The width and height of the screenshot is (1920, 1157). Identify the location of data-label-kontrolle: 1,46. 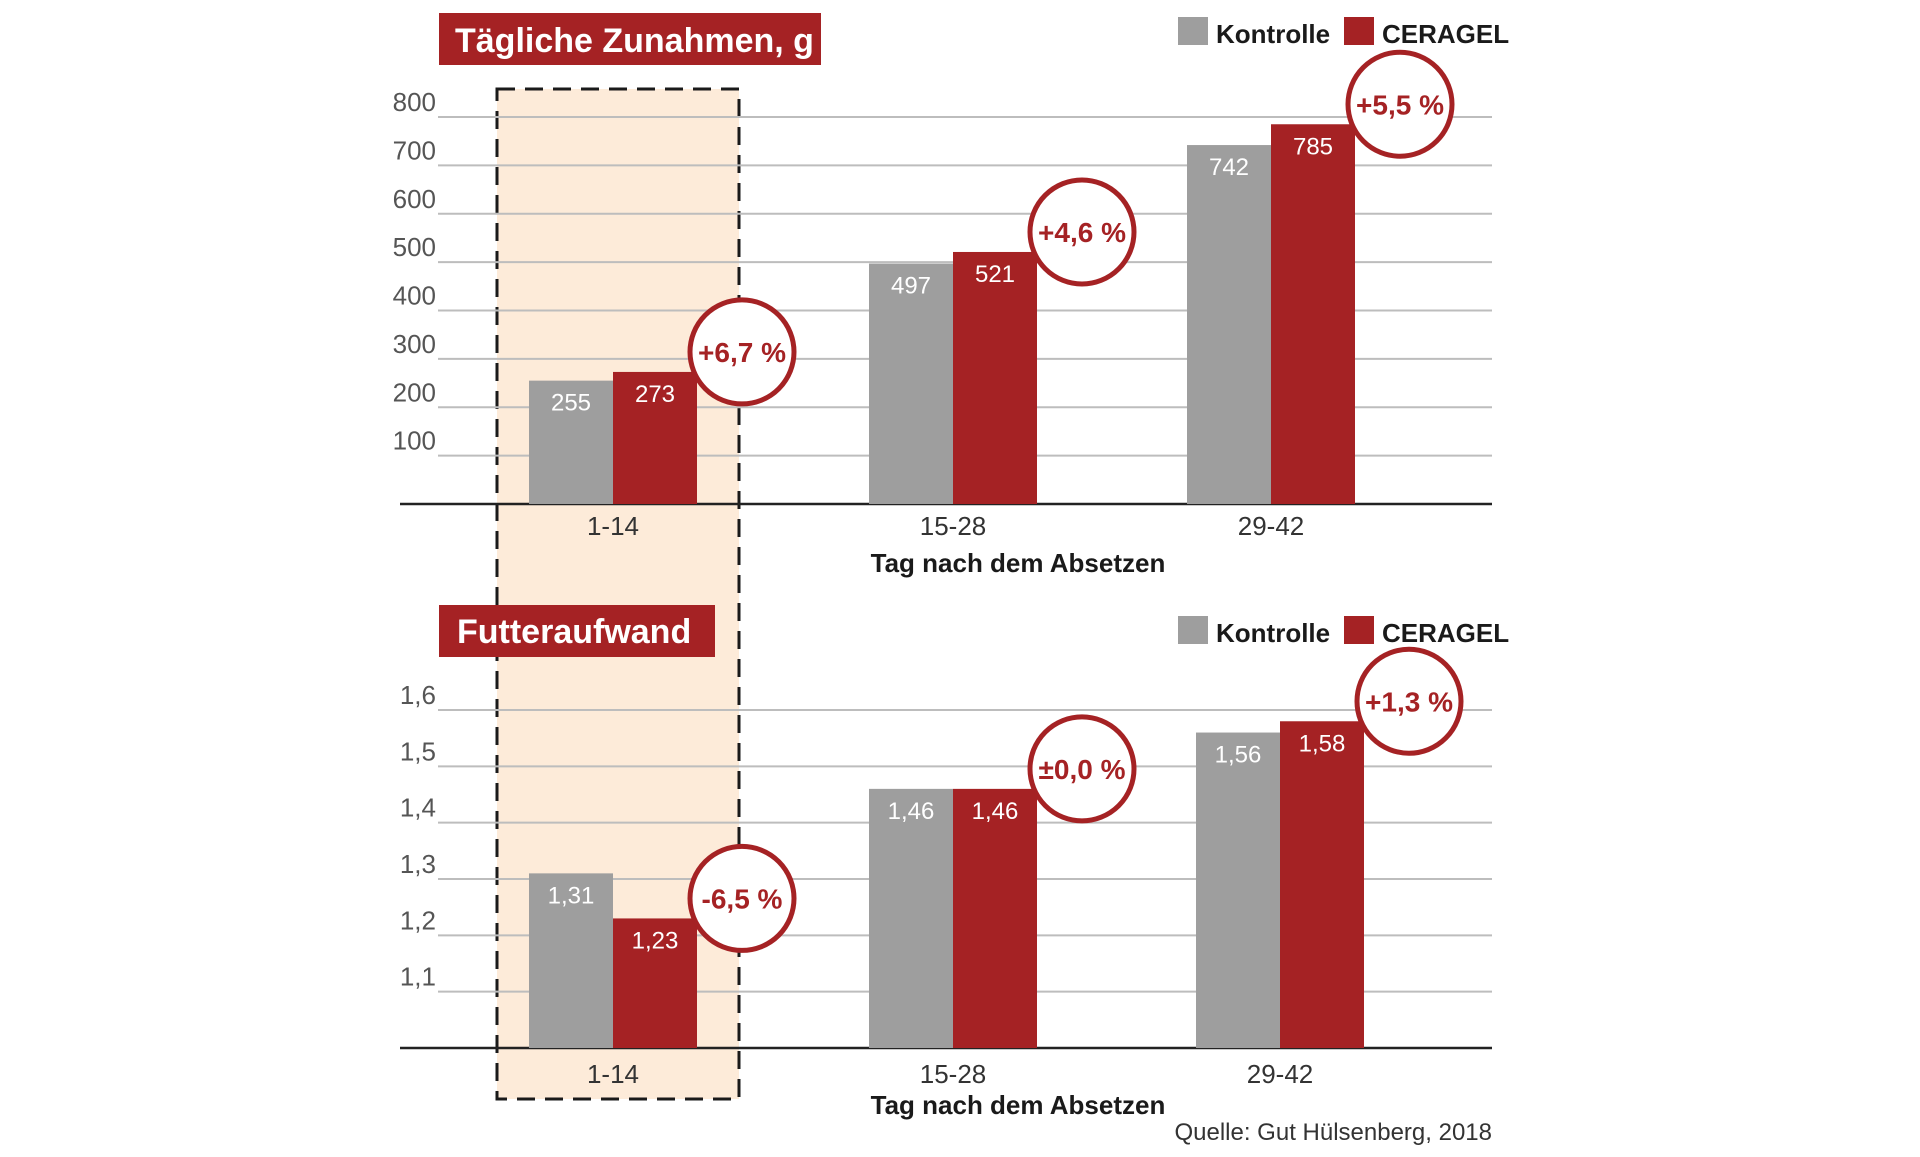
(911, 811).